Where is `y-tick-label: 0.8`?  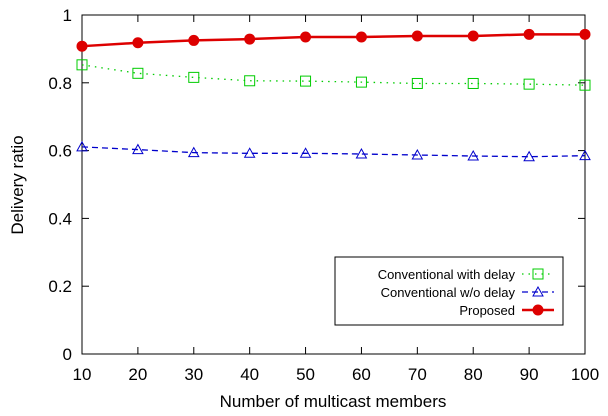 y-tick-label: 0.8 is located at coordinates (60, 83).